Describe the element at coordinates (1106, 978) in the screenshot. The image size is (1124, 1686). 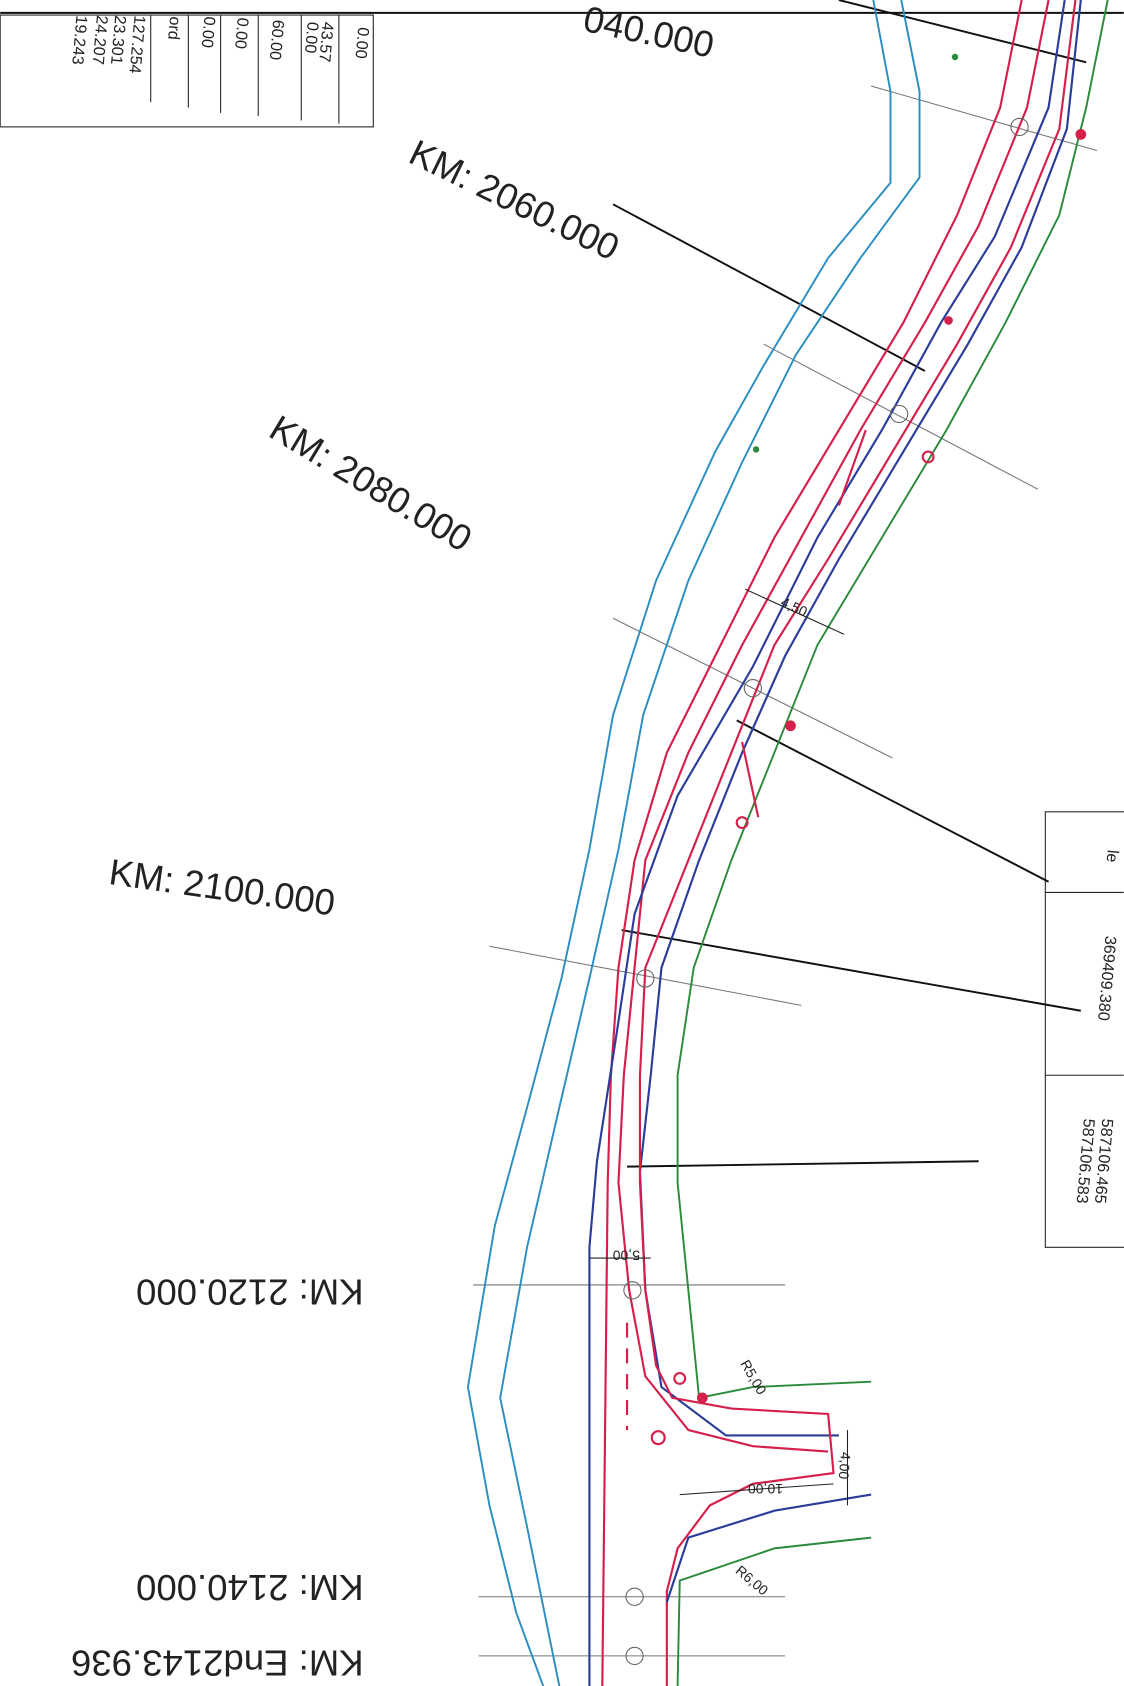
I see `table-cell: 369409.380` at that location.